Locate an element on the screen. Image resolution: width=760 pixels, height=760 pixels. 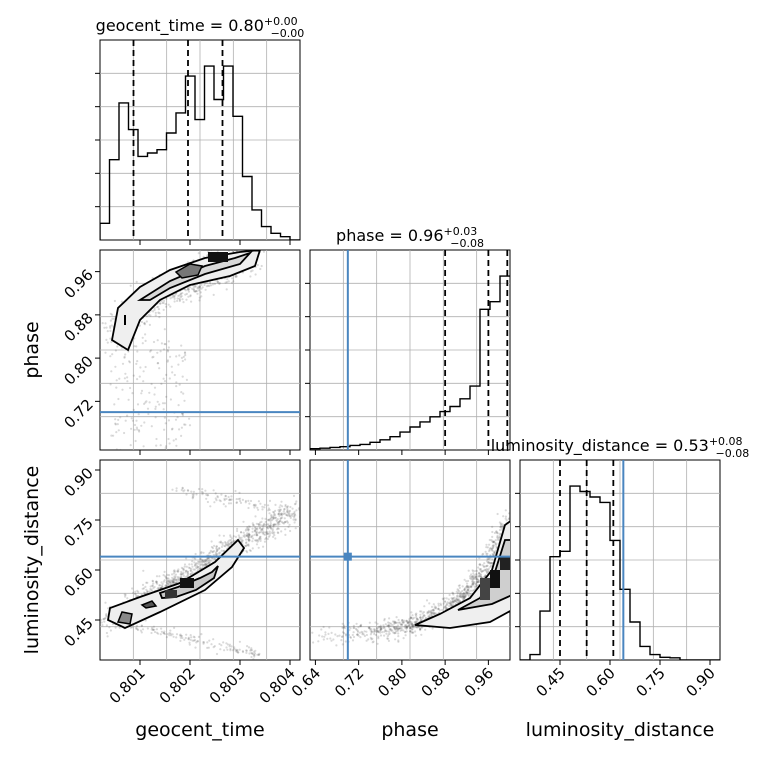
y-axis-label-phase: phase is located at coordinates (32, 349).